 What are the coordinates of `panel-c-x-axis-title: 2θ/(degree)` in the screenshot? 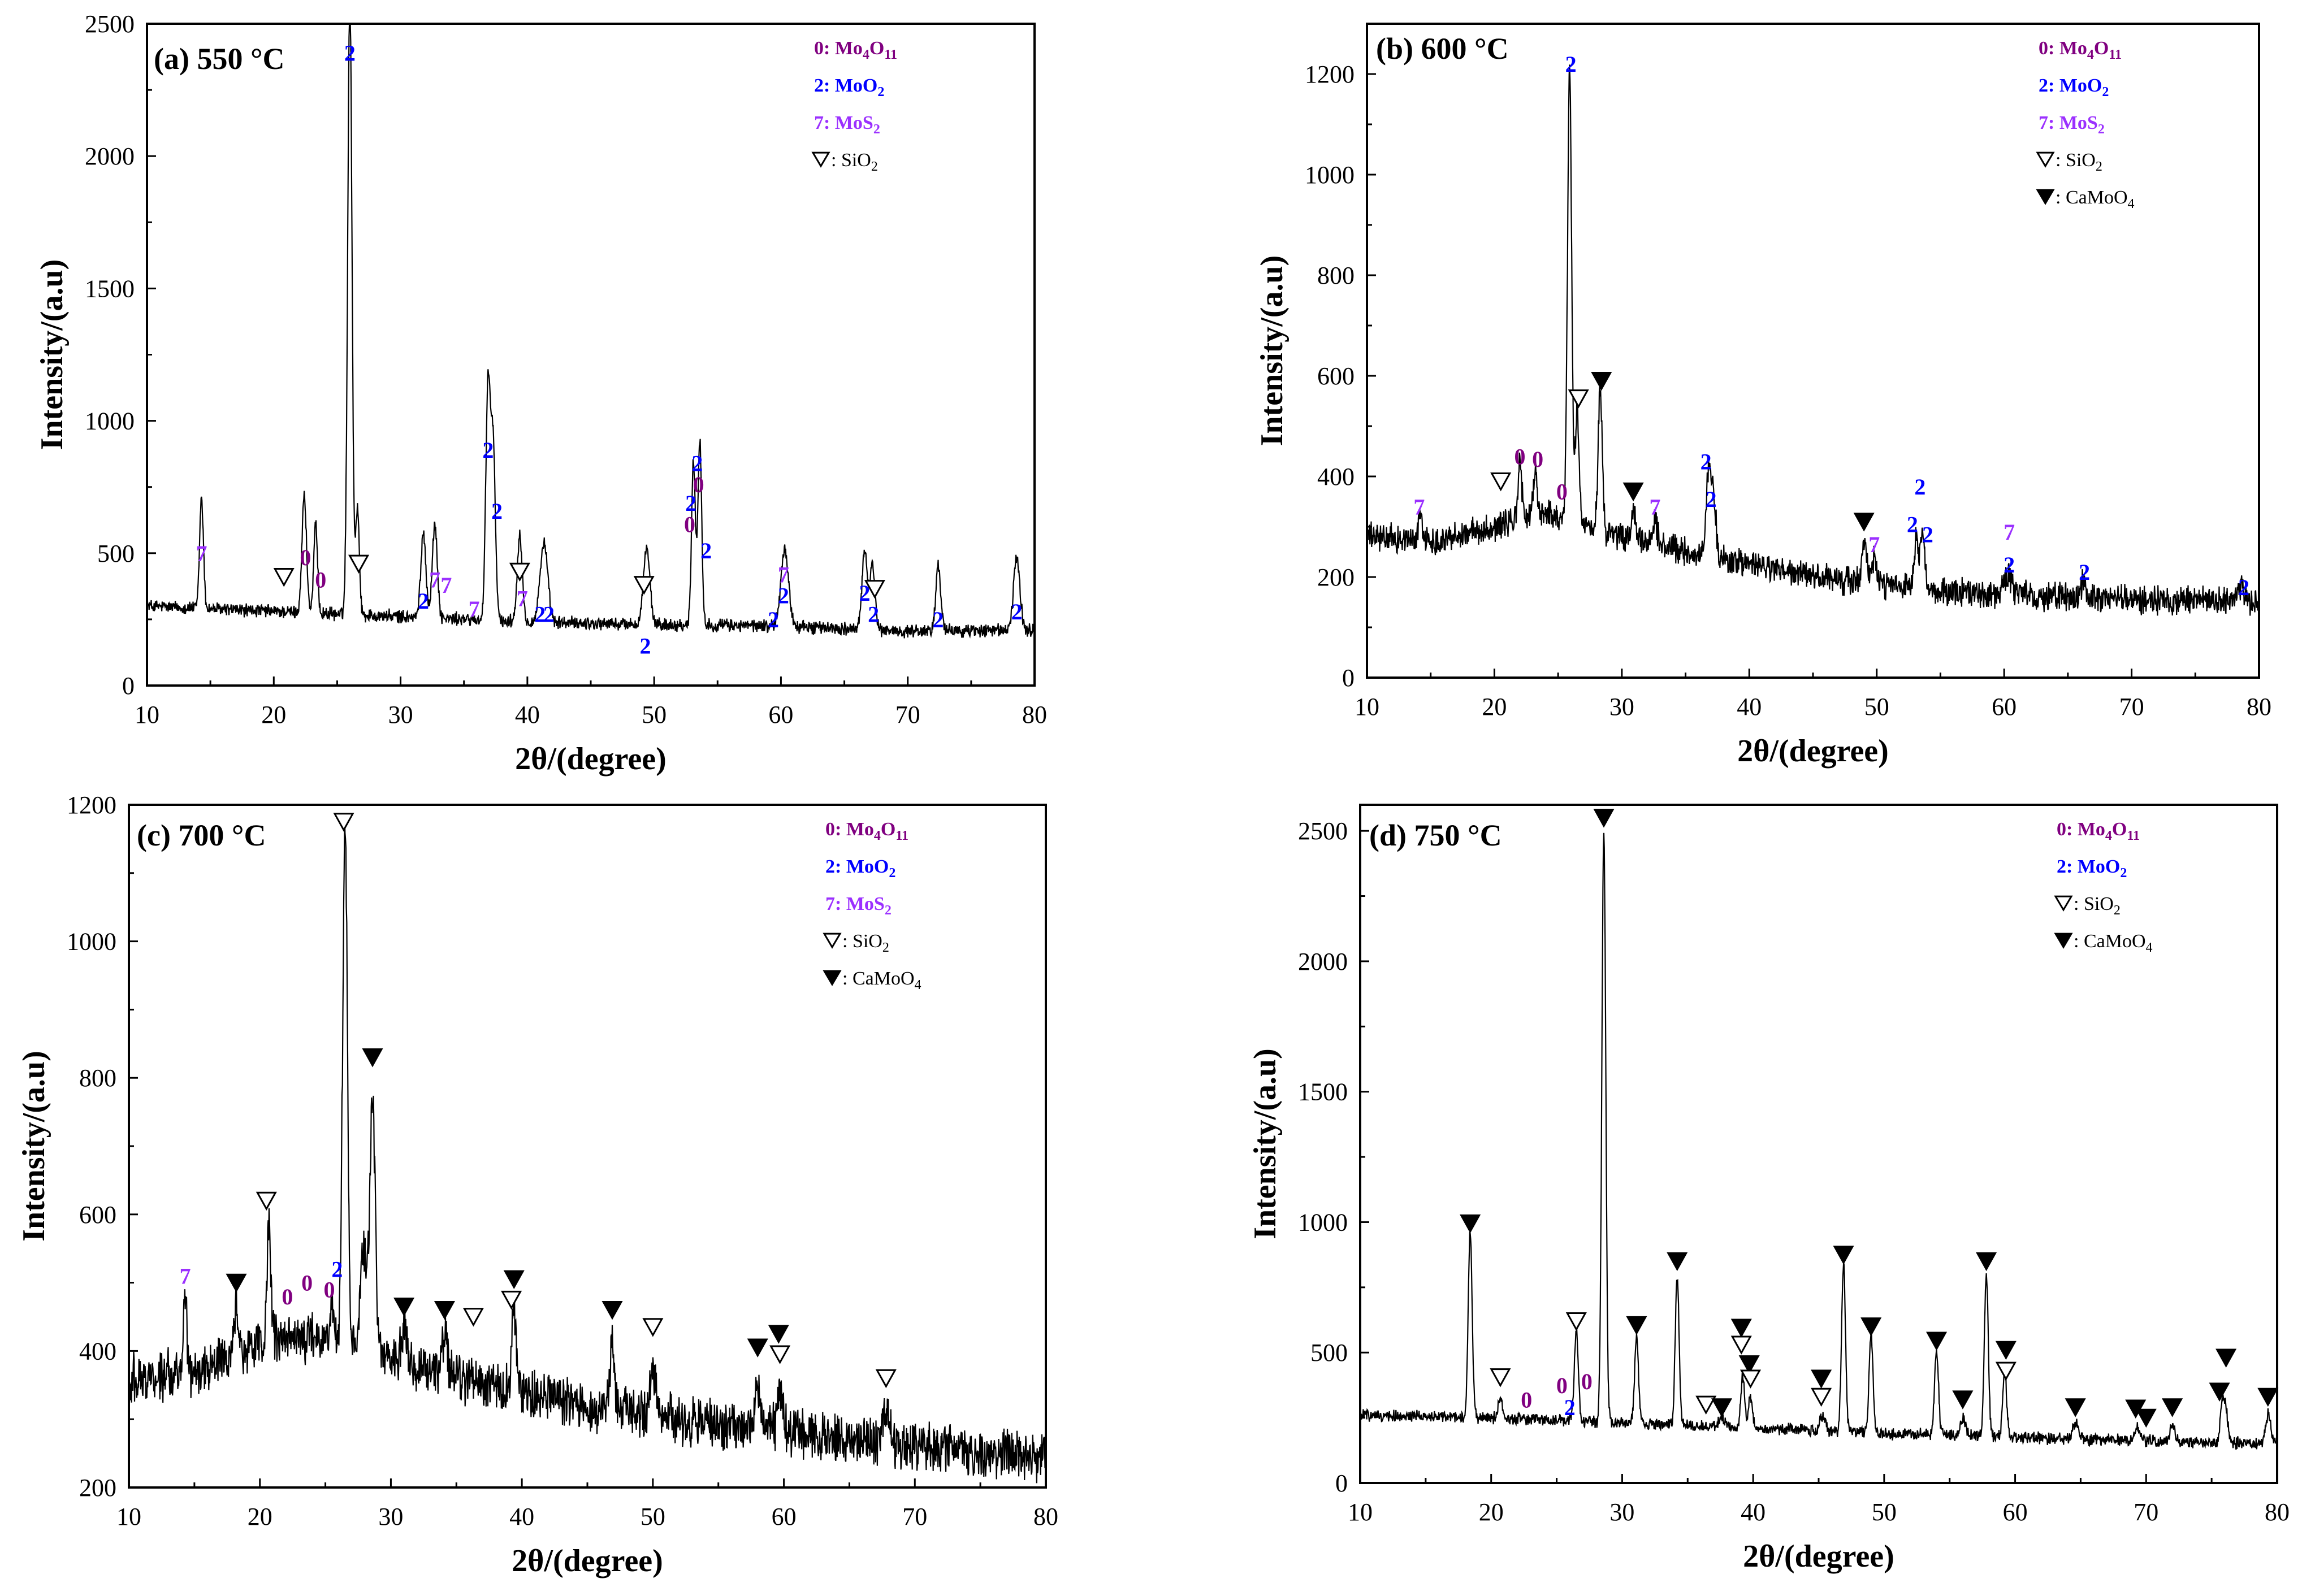 It's located at (587, 1561).